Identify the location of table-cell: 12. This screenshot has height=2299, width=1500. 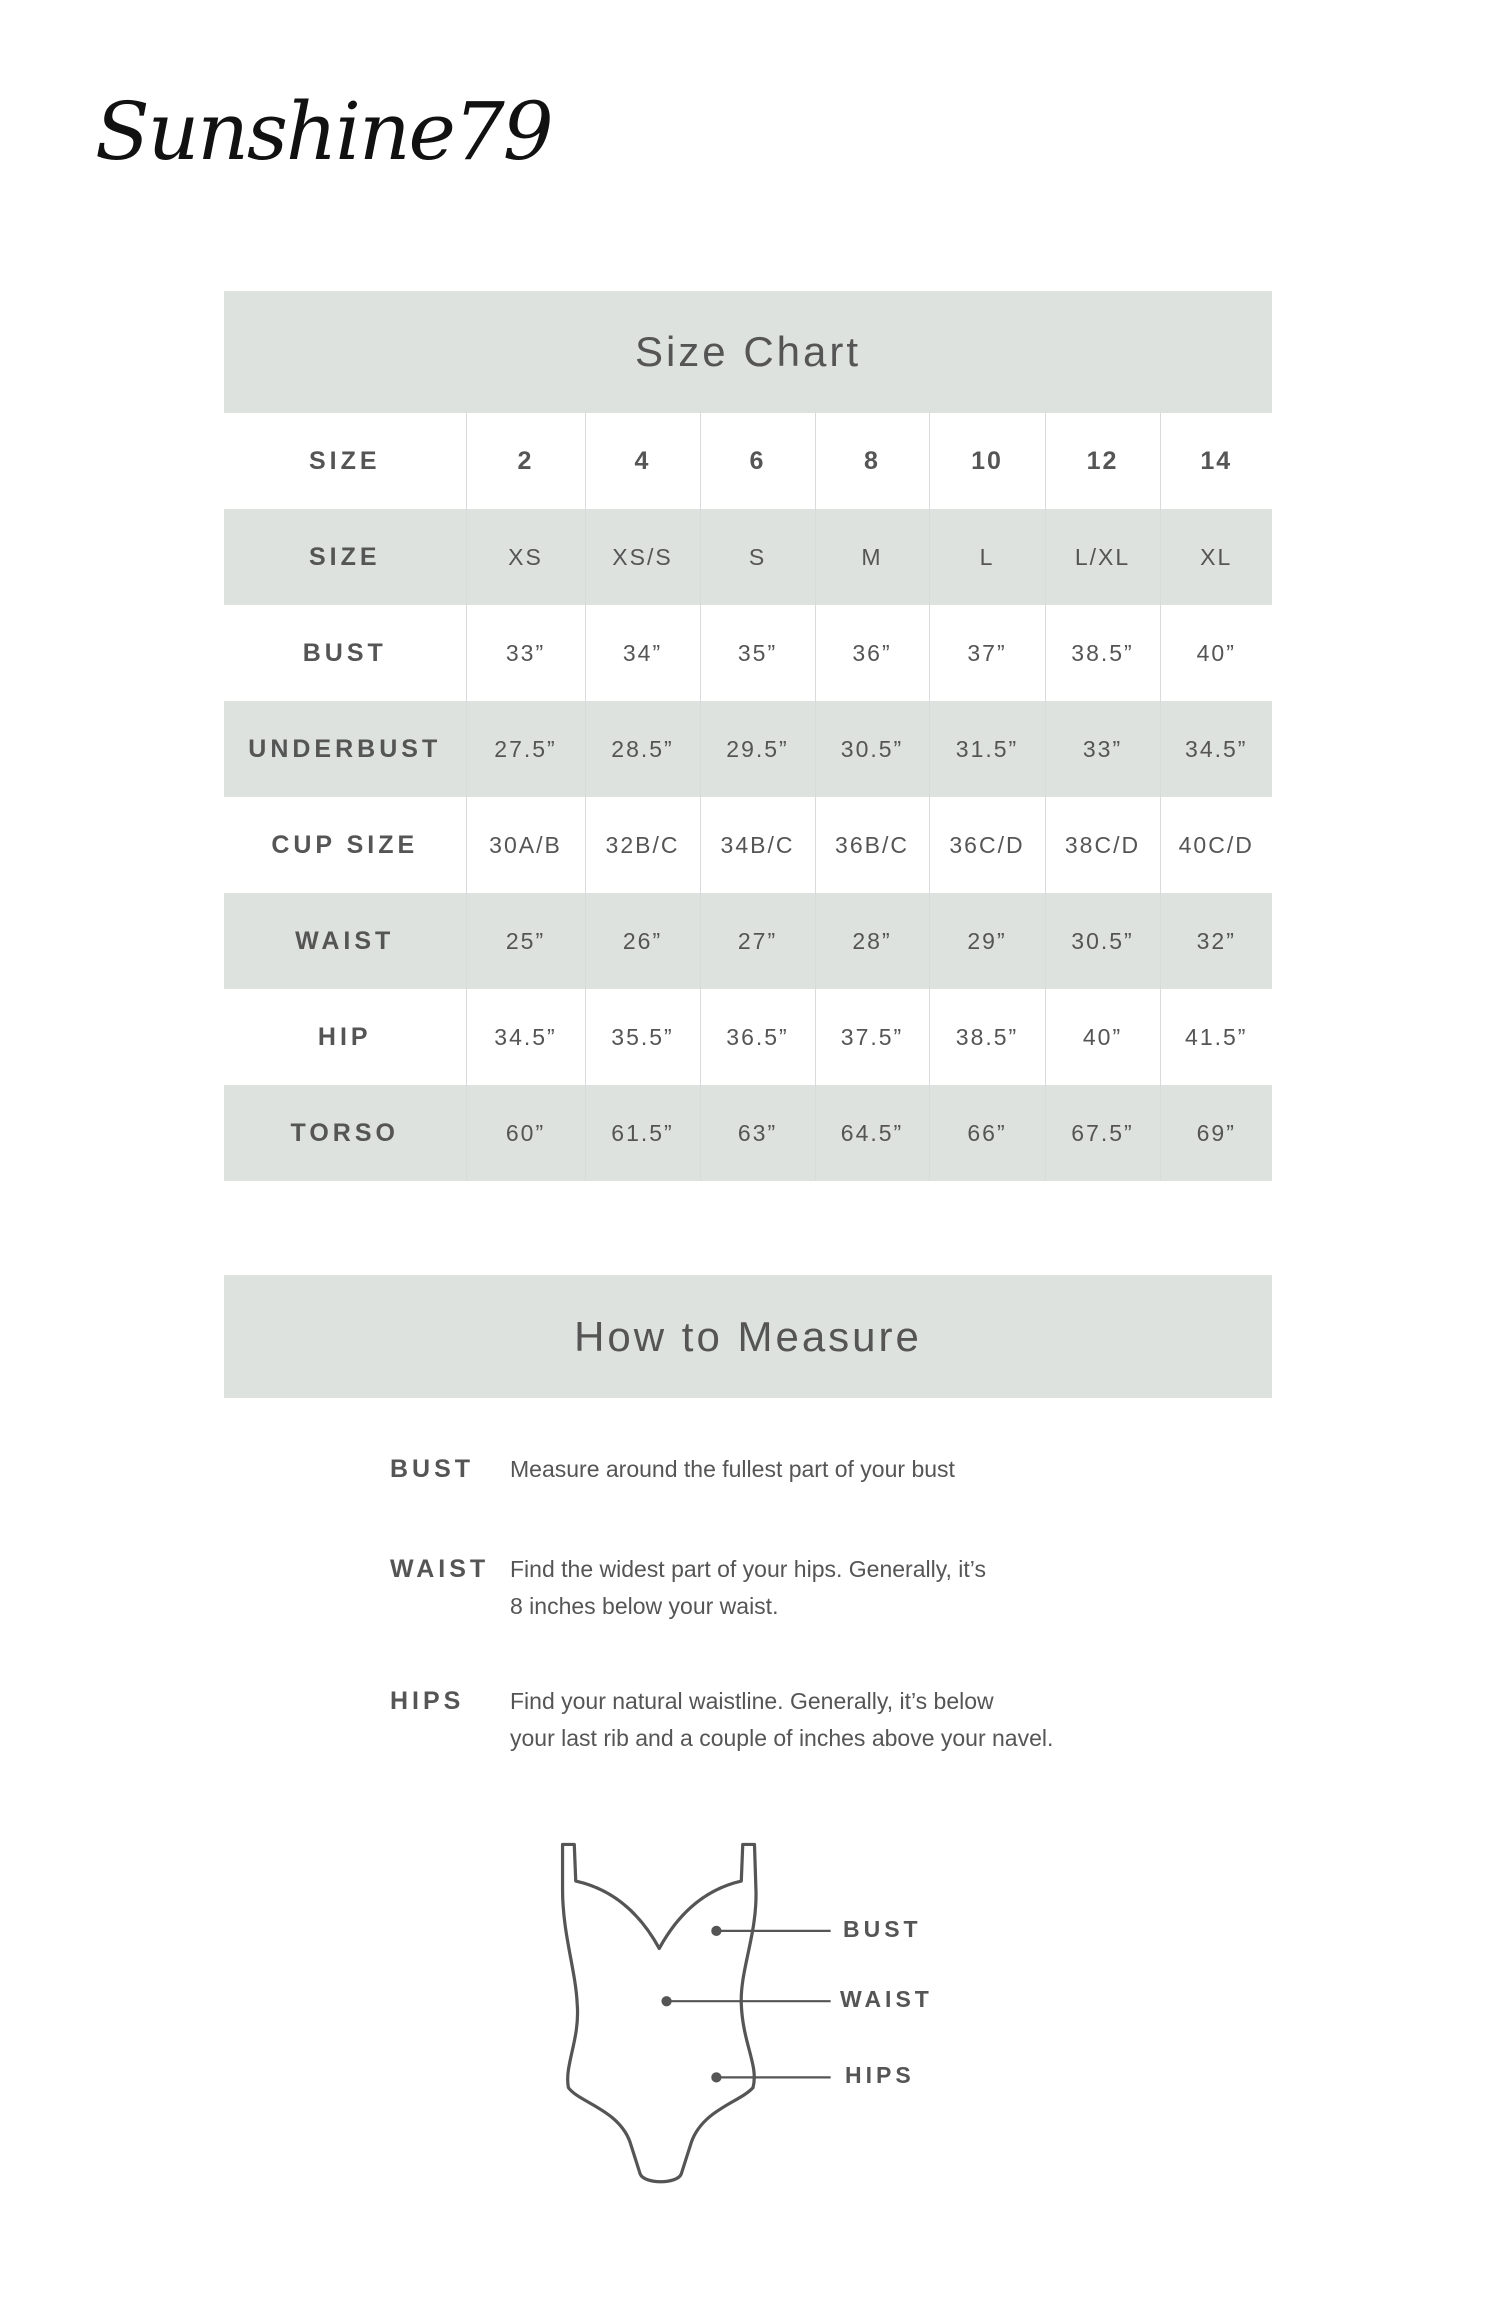
(1102, 461).